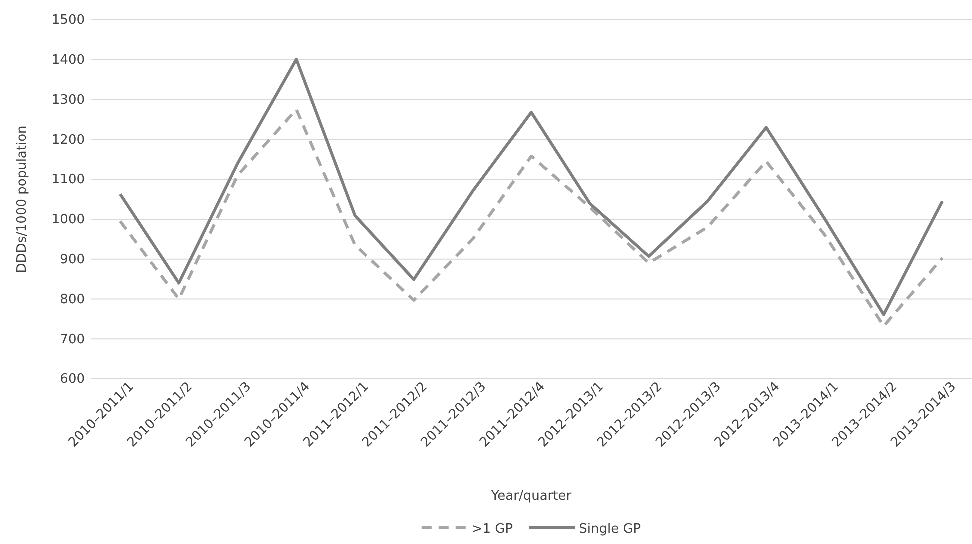 This screenshot has width=972, height=544. Describe the element at coordinates (72, 340) in the screenshot. I see `y-tick-label: 700` at that location.